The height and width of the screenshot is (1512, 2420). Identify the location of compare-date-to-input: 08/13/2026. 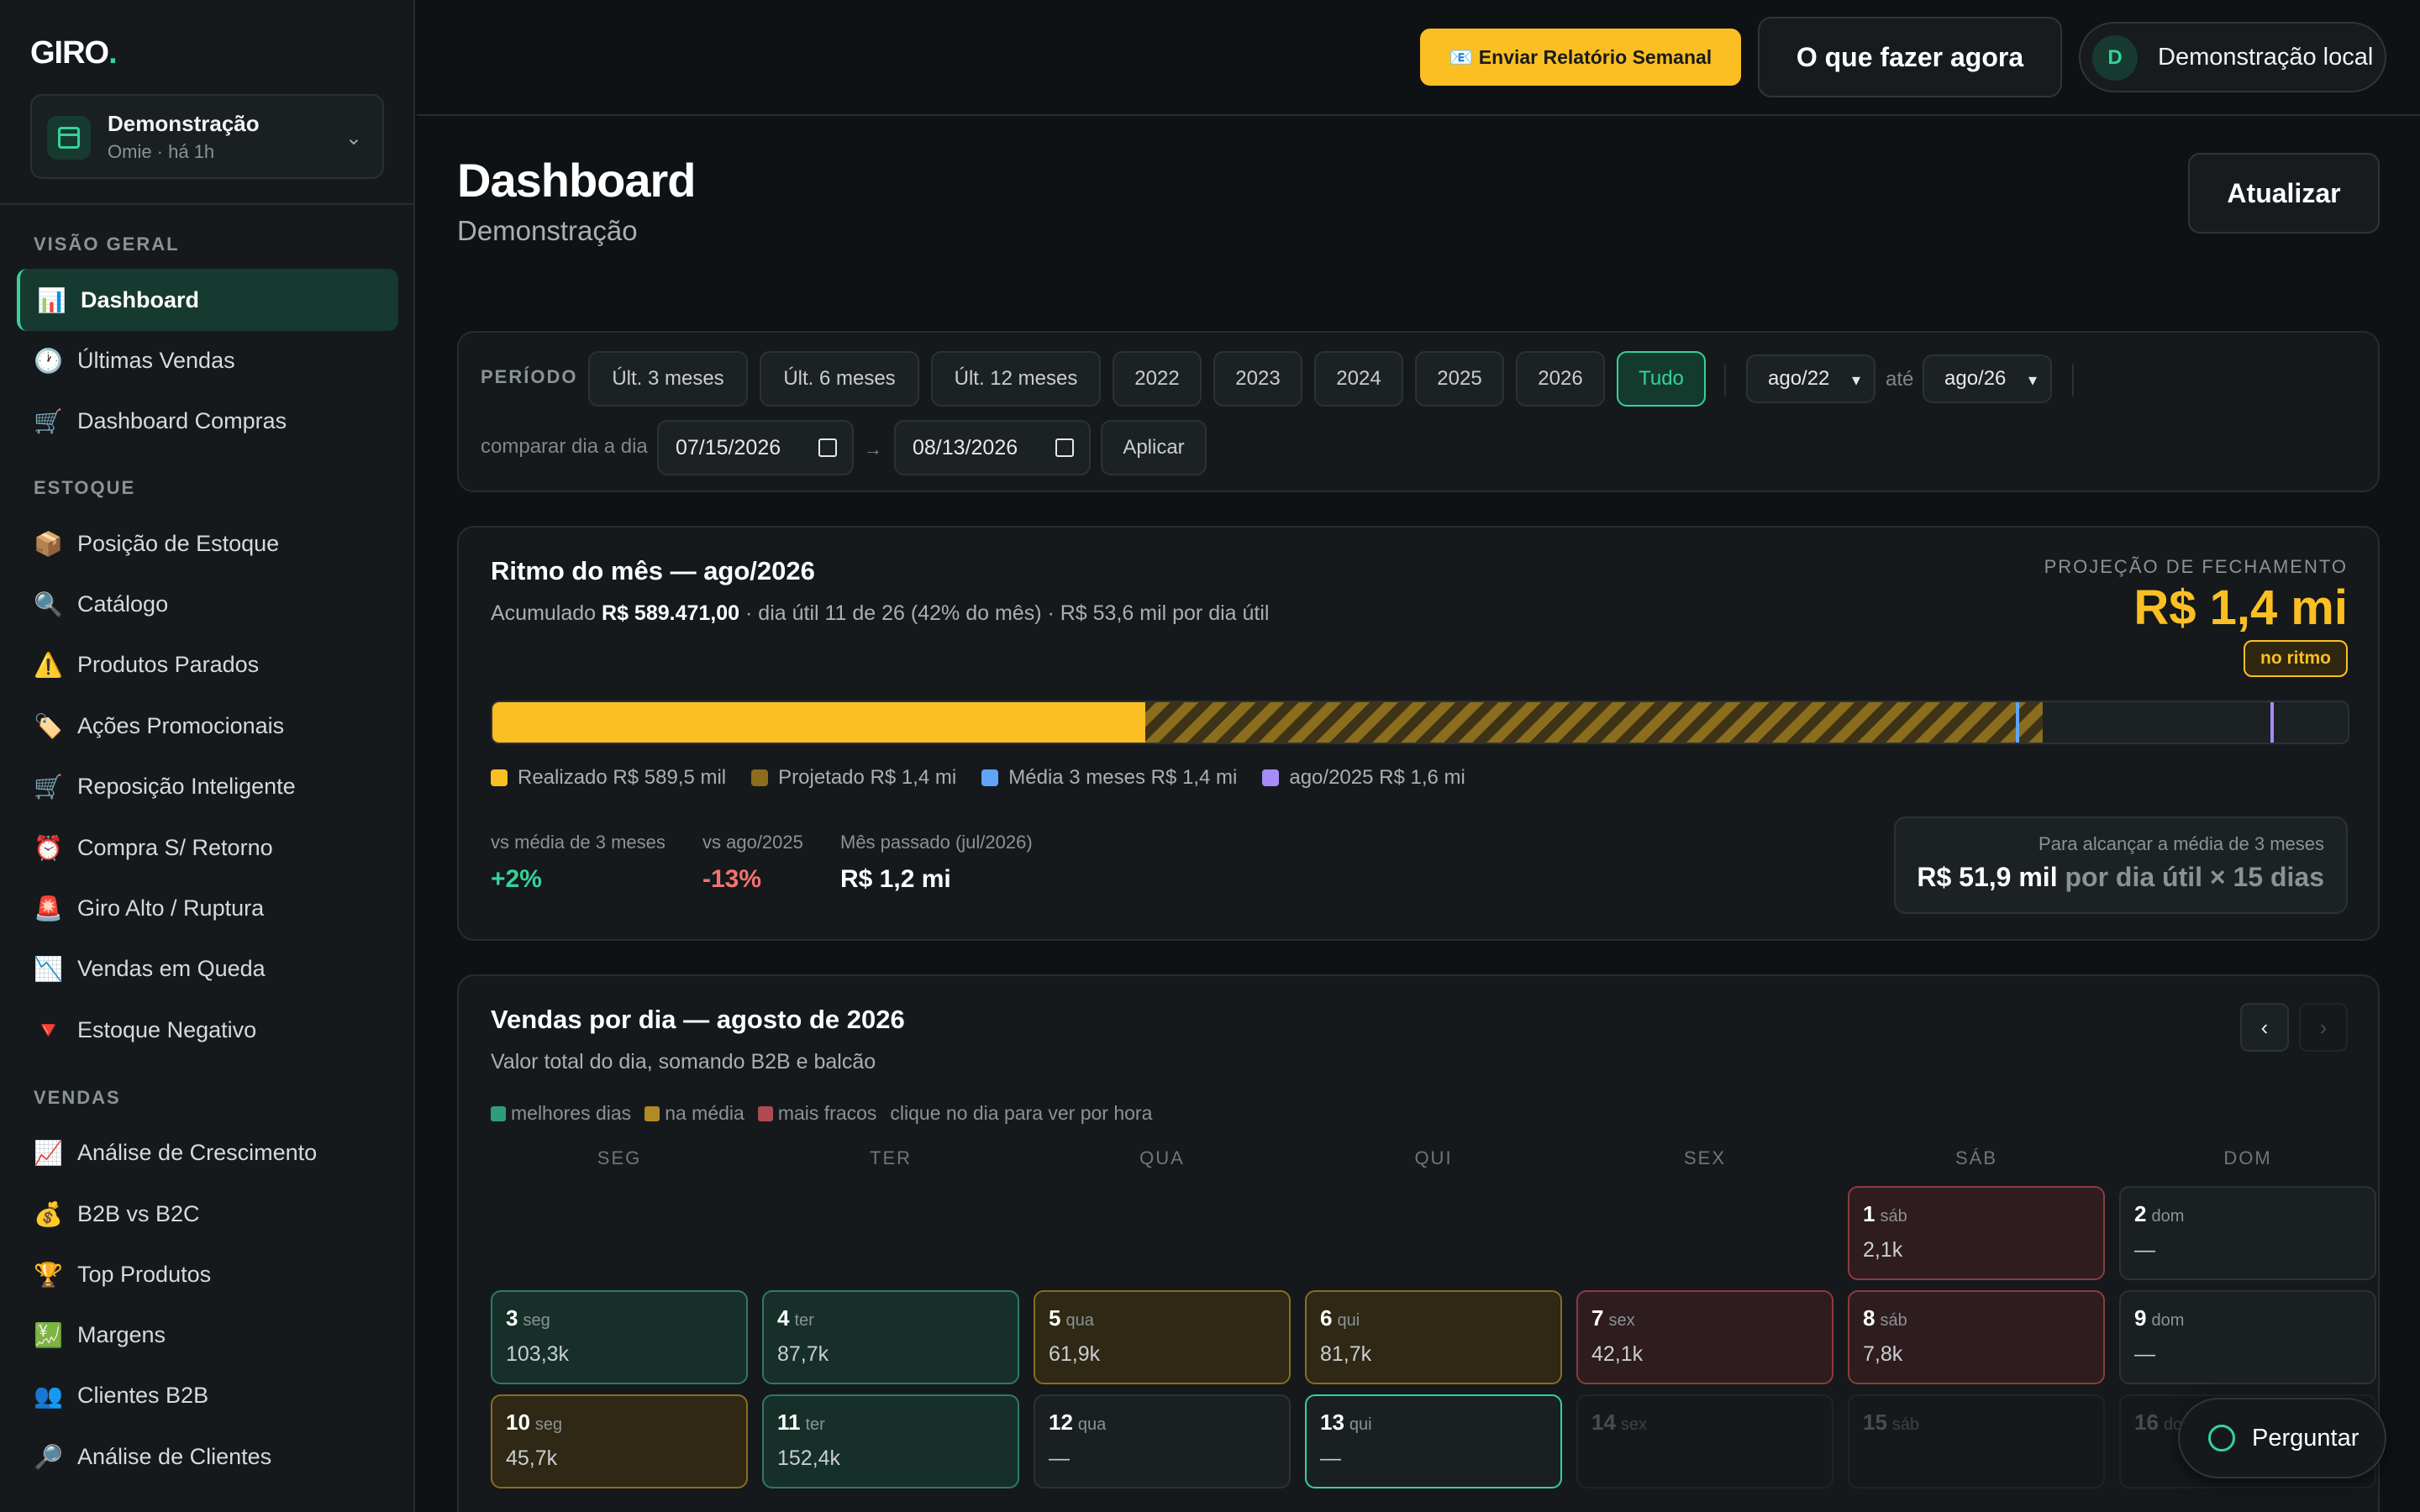
(992, 447).